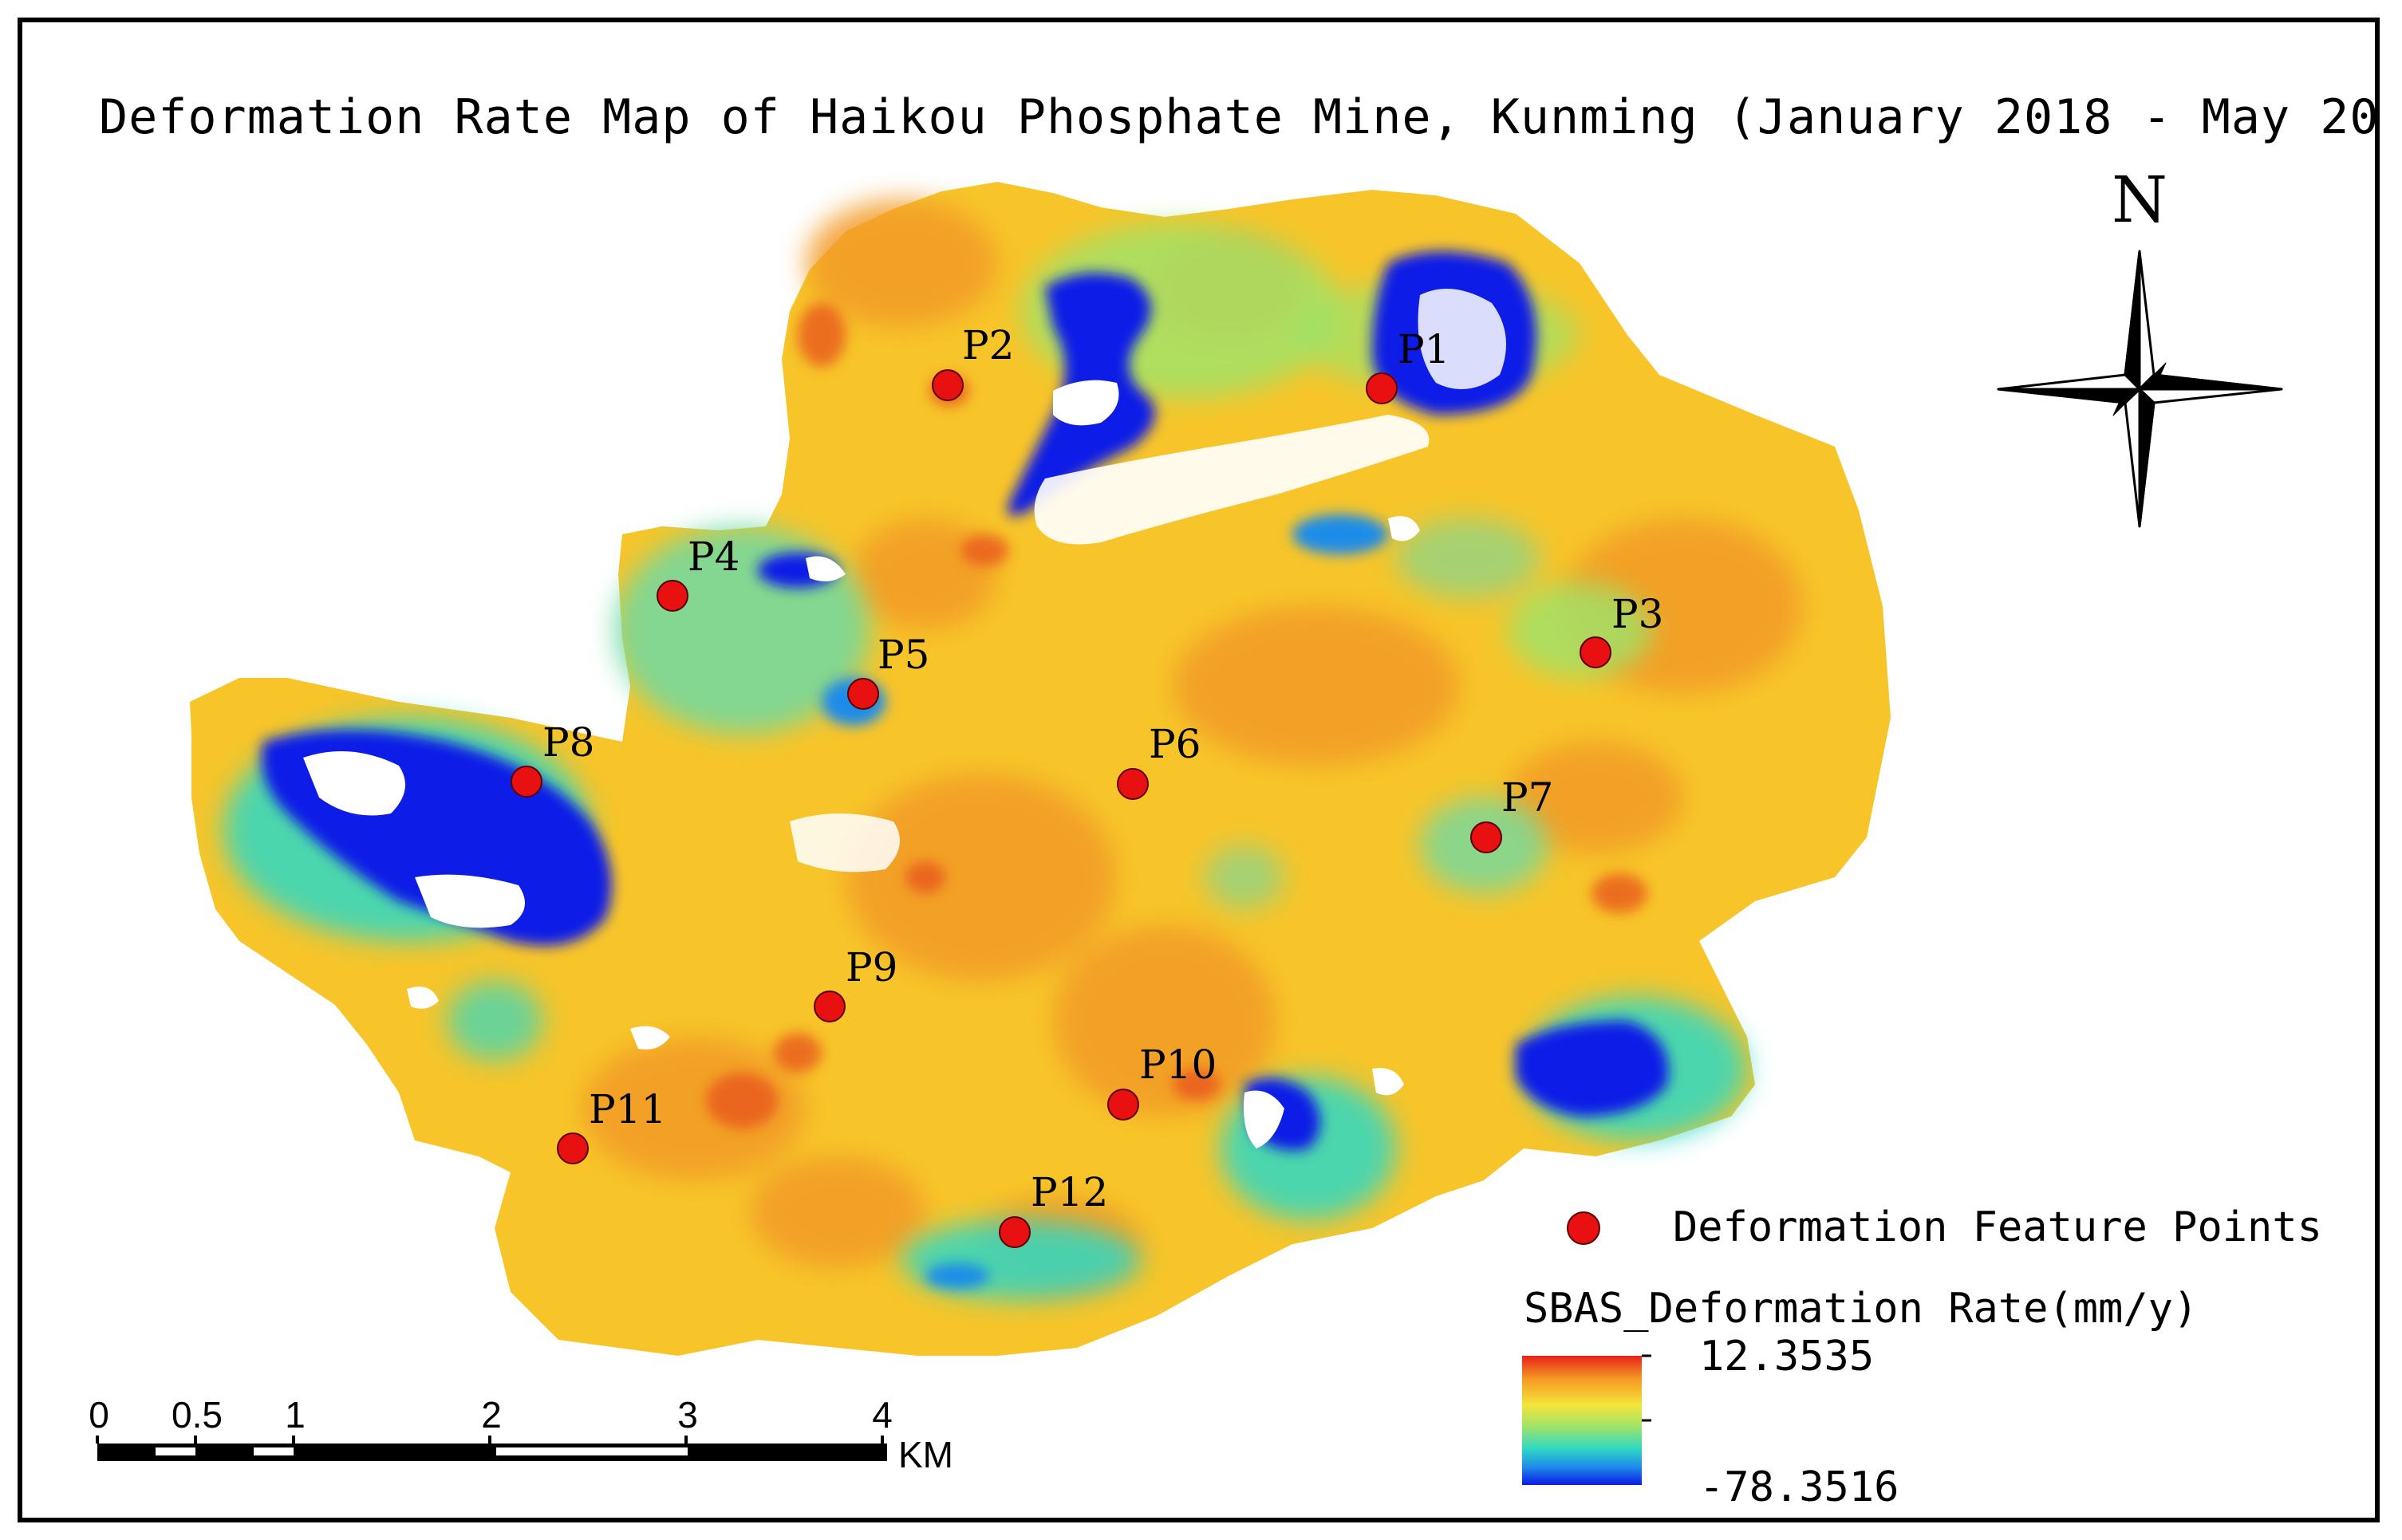 The height and width of the screenshot is (1540, 2402). I want to click on point-label-p1: P1, so click(1423, 349).